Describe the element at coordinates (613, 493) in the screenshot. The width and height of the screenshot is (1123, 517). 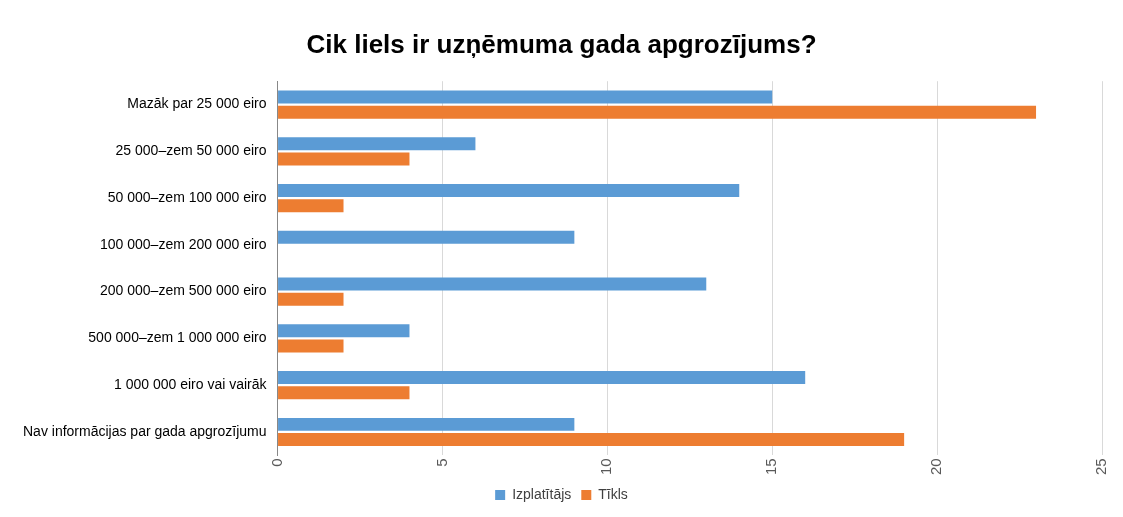
I see `legend-label: Tīkls` at that location.